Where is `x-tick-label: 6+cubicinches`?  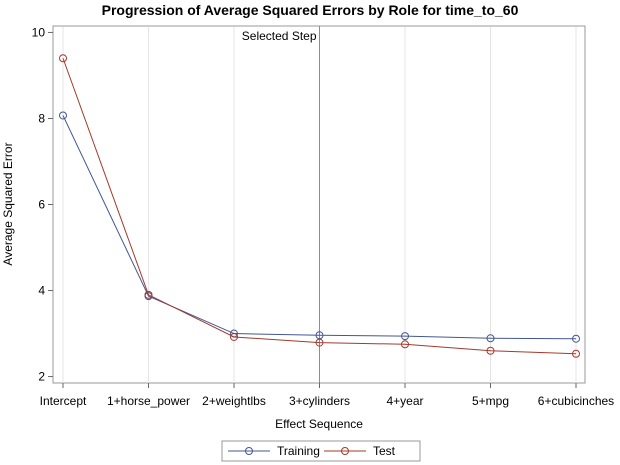
x-tick-label: 6+cubicinches is located at coordinates (576, 401).